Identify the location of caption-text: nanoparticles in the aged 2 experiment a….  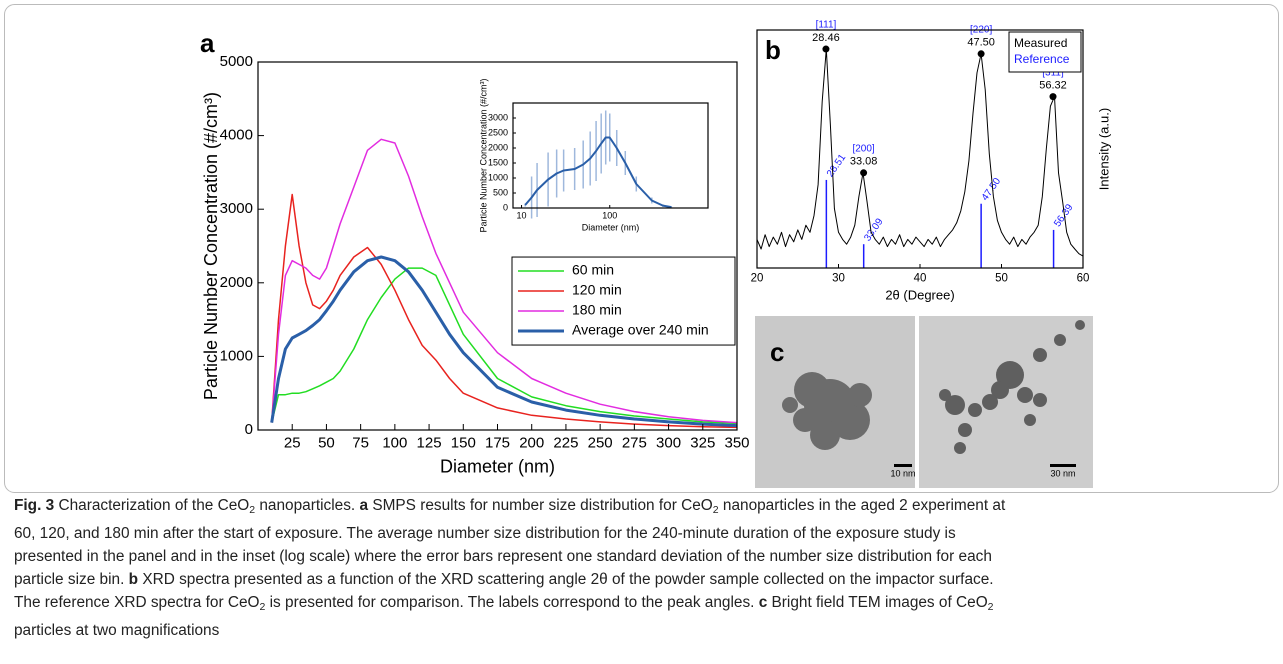
(862, 505).